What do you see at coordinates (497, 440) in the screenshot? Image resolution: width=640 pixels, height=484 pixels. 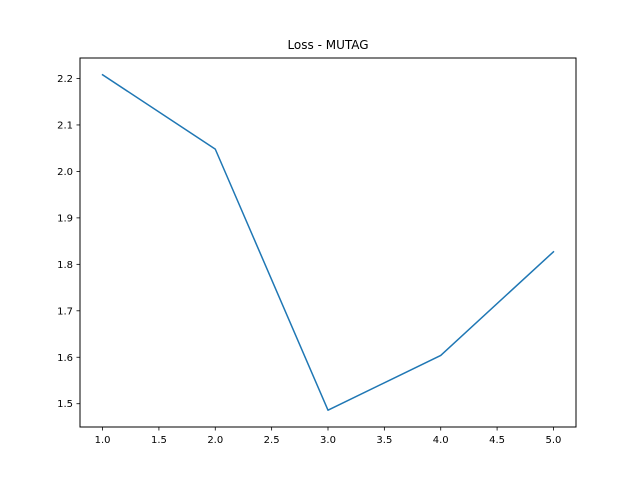 I see `x-tick-label: 4.5` at bounding box center [497, 440].